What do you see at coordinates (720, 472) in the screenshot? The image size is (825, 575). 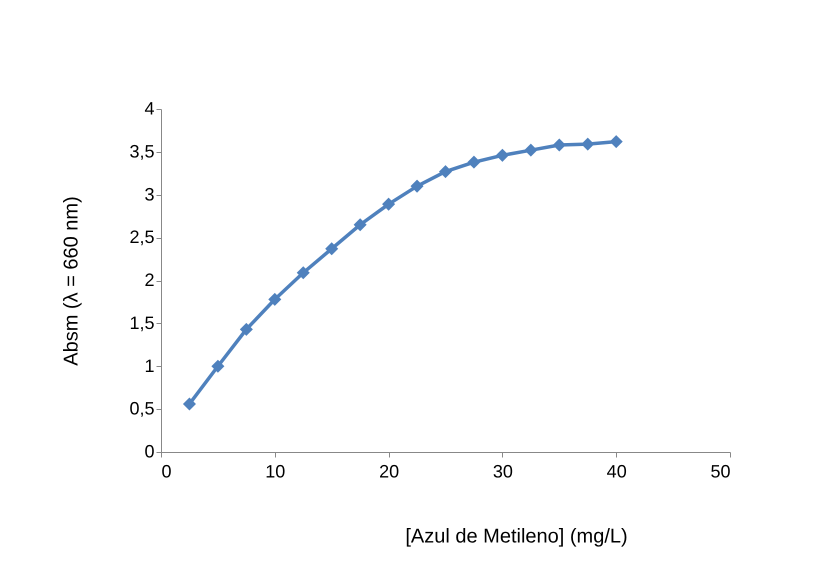 I see `x-tick-label: 50` at bounding box center [720, 472].